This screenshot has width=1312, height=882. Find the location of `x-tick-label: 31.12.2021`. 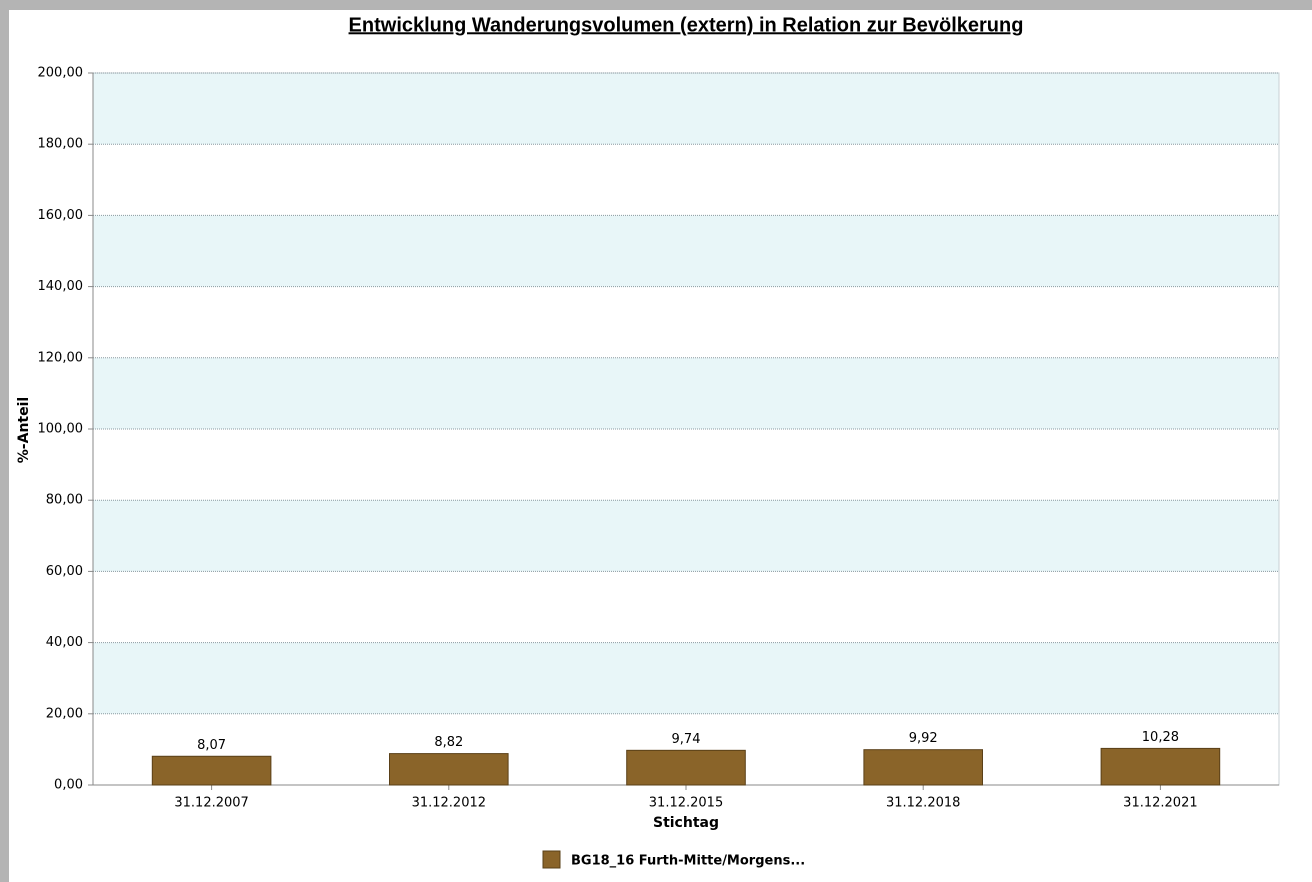

x-tick-label: 31.12.2021 is located at coordinates (1160, 803).